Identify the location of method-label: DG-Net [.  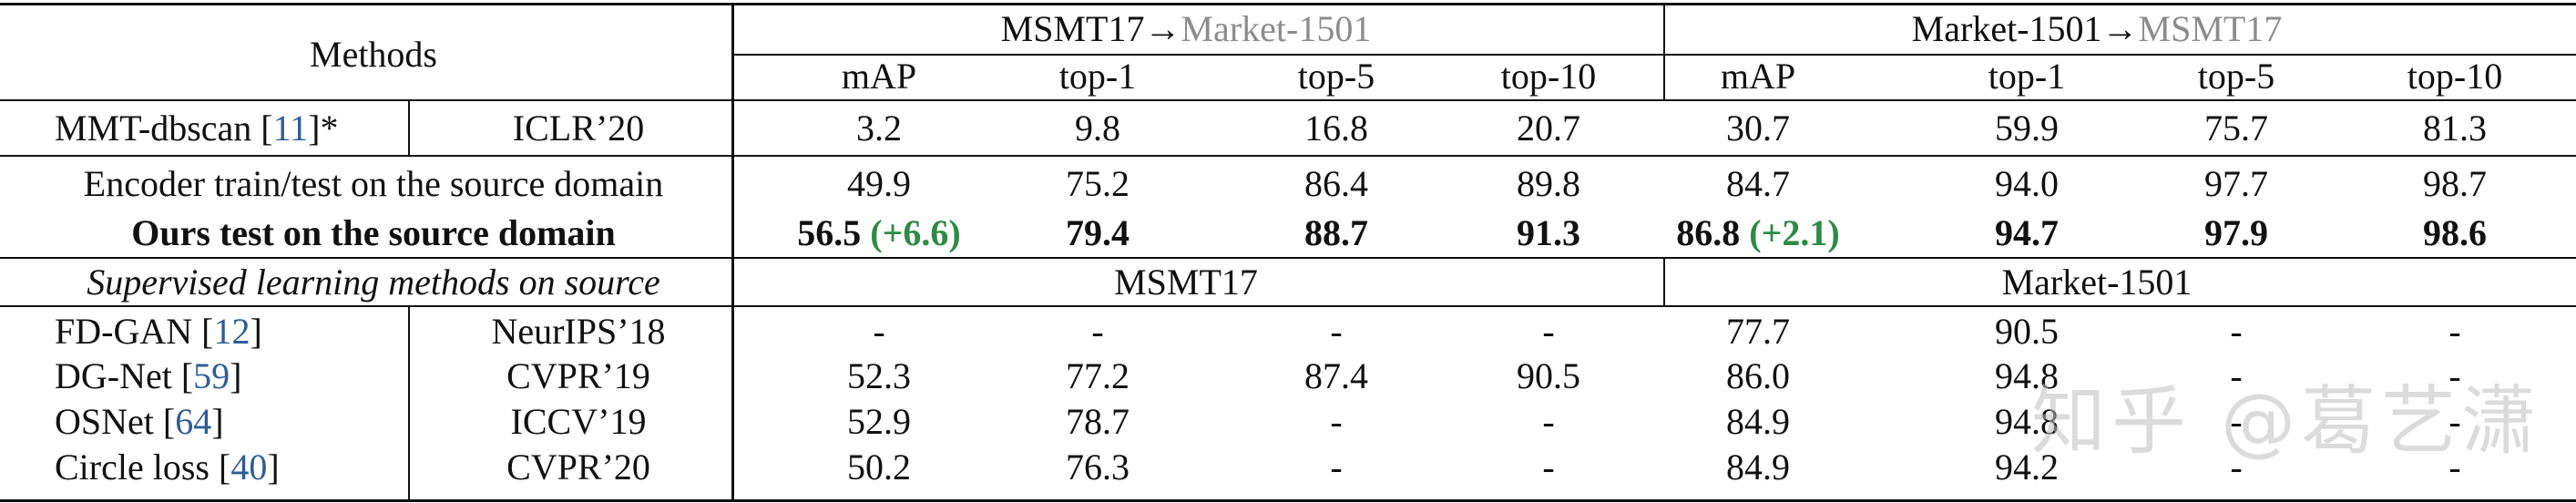
(125, 375).